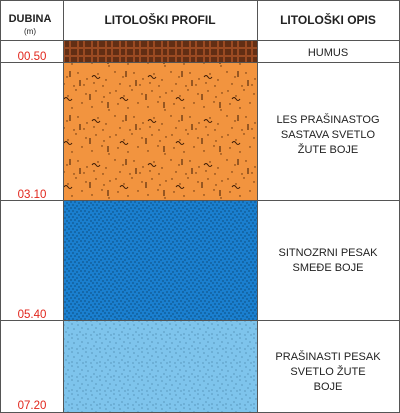 The width and height of the screenshot is (400, 413). Describe the element at coordinates (30, 31) in the screenshot. I see `depth-unit-label: (m)` at that location.